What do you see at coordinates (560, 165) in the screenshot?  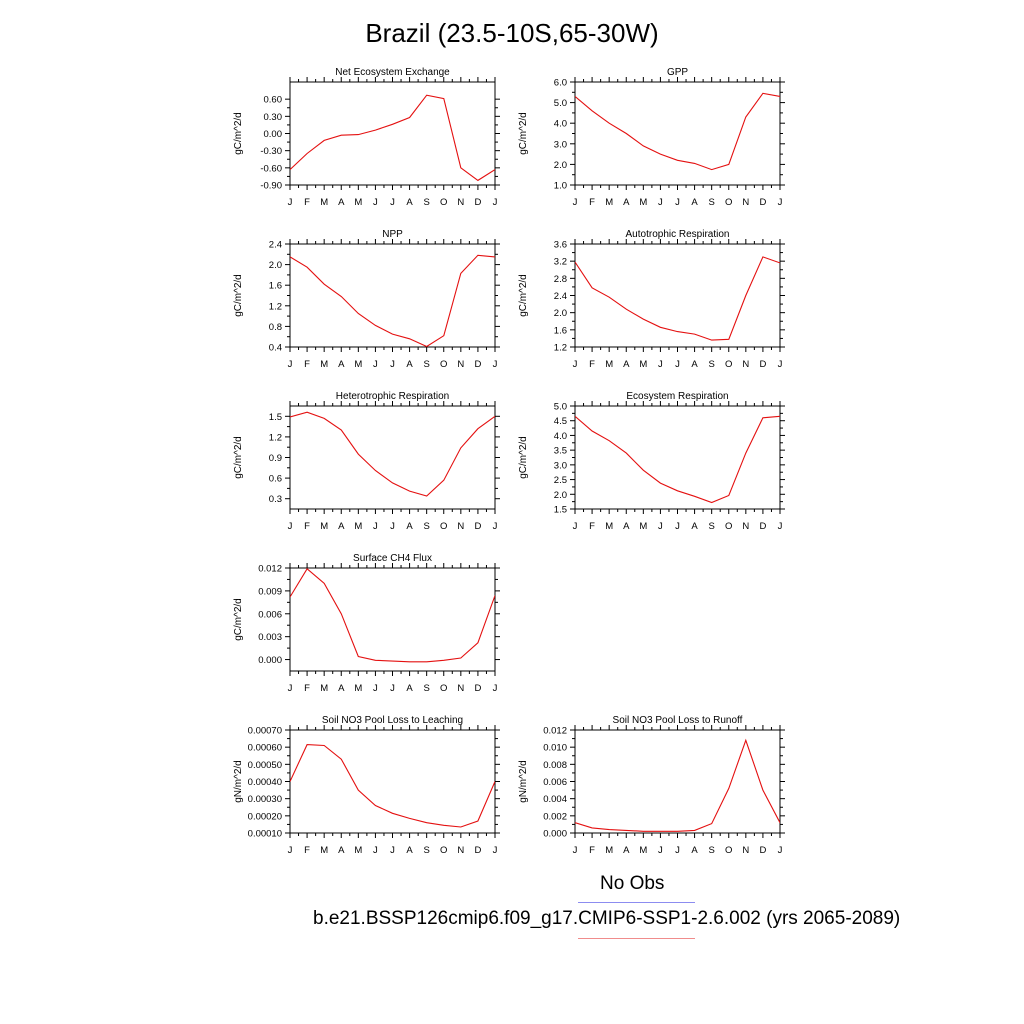 I see `y-tick-label: 2.0` at bounding box center [560, 165].